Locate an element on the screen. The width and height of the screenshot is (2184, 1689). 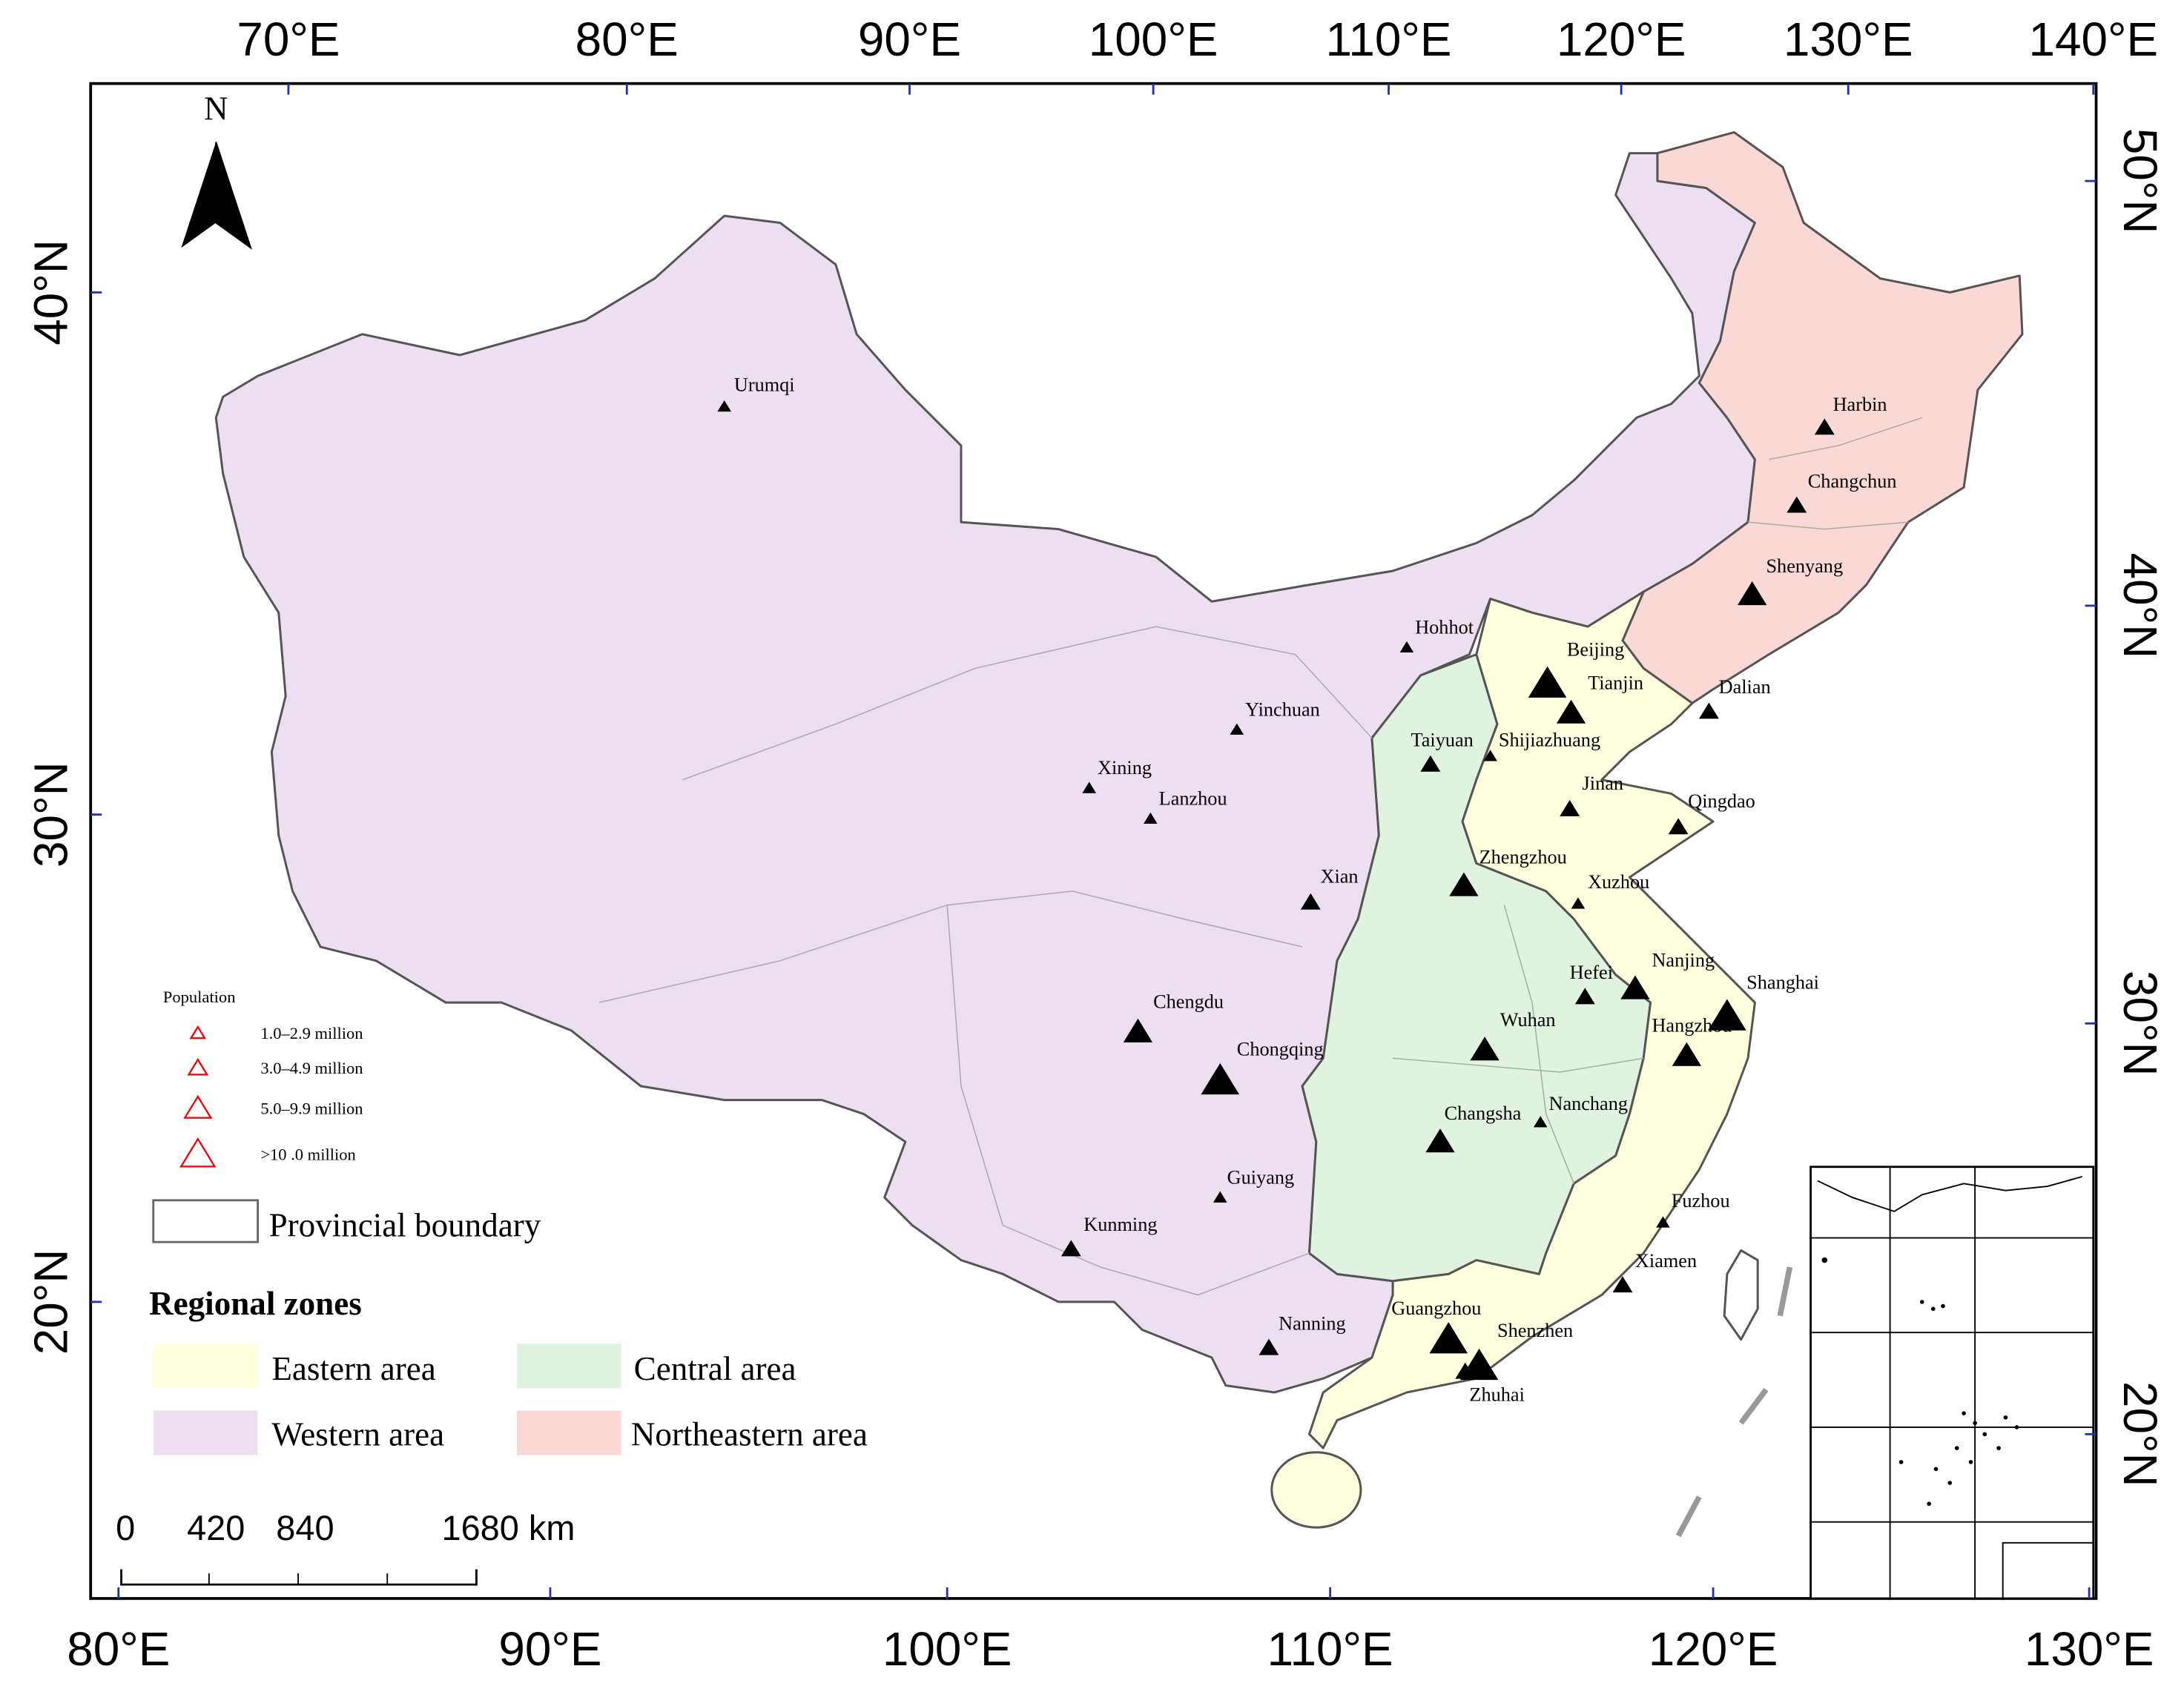
zones-title: Regional zones is located at coordinates (255, 1303).